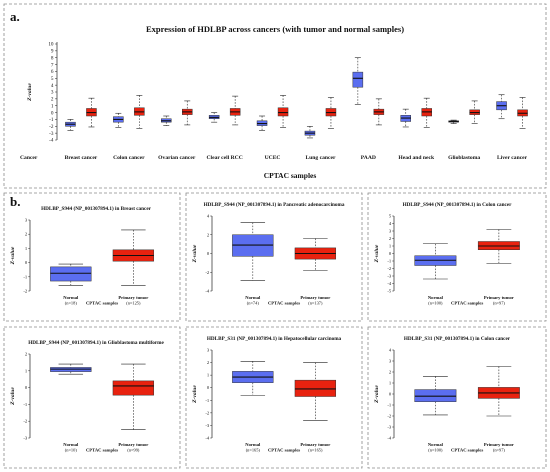 The width and height of the screenshot is (550, 472). I want to click on chart-b6-y-tick-label: -3, so click(389, 427).